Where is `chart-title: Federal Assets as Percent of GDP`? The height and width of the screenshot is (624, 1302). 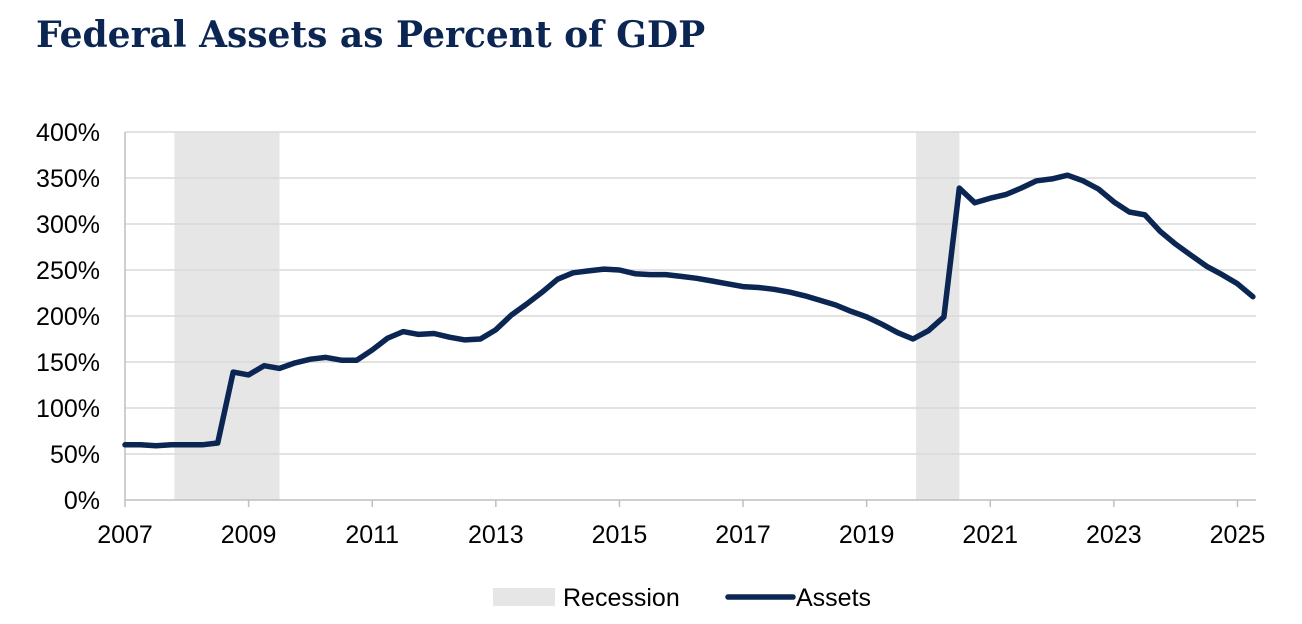
chart-title: Federal Assets as Percent of GDP is located at coordinates (371, 35).